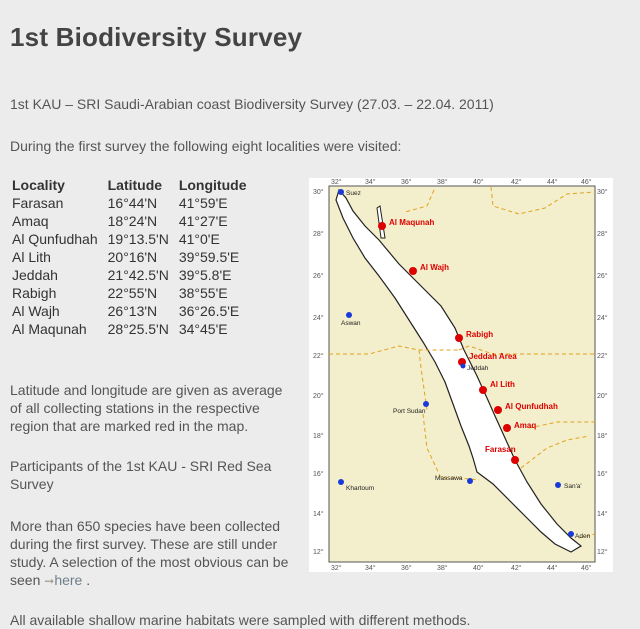 This screenshot has height=629, width=640. I want to click on svg-text: 34°, so click(370, 568).